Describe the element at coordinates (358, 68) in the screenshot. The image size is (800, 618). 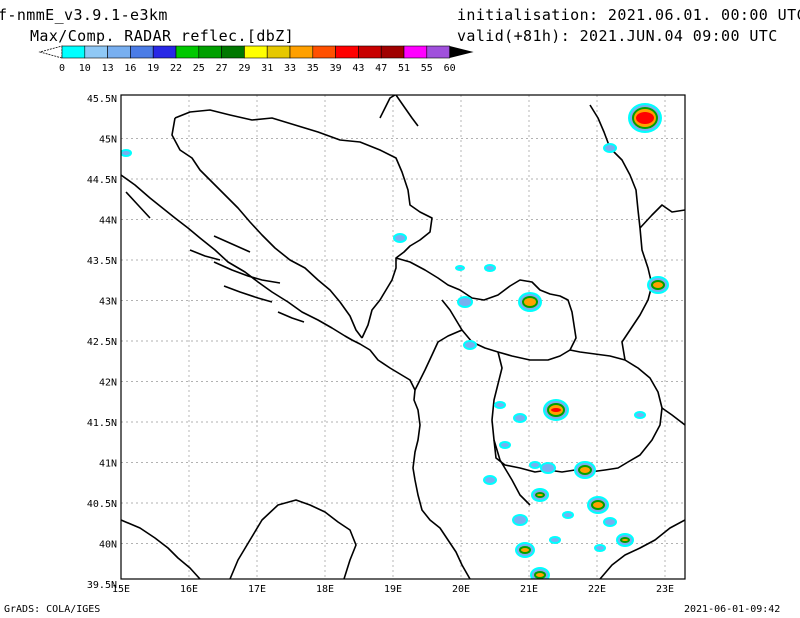
I see `colorbar-label: 43` at that location.